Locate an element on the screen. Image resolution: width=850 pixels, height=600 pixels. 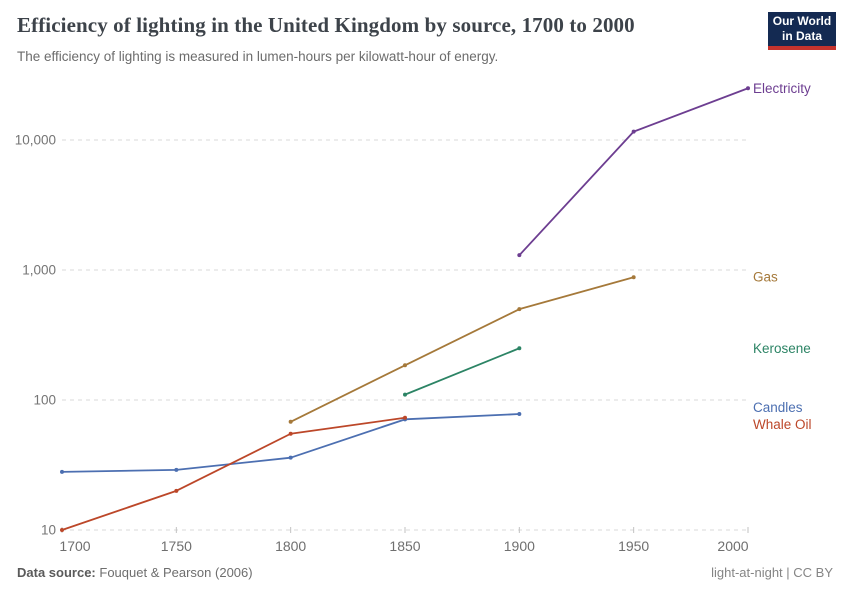
x-tick-label: 1750 is located at coordinates (176, 546).